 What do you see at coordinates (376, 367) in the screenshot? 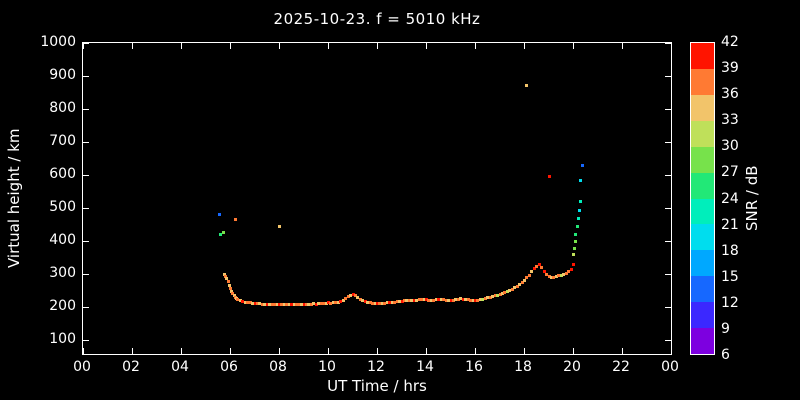
I see `x-tick-label: 12` at bounding box center [376, 367].